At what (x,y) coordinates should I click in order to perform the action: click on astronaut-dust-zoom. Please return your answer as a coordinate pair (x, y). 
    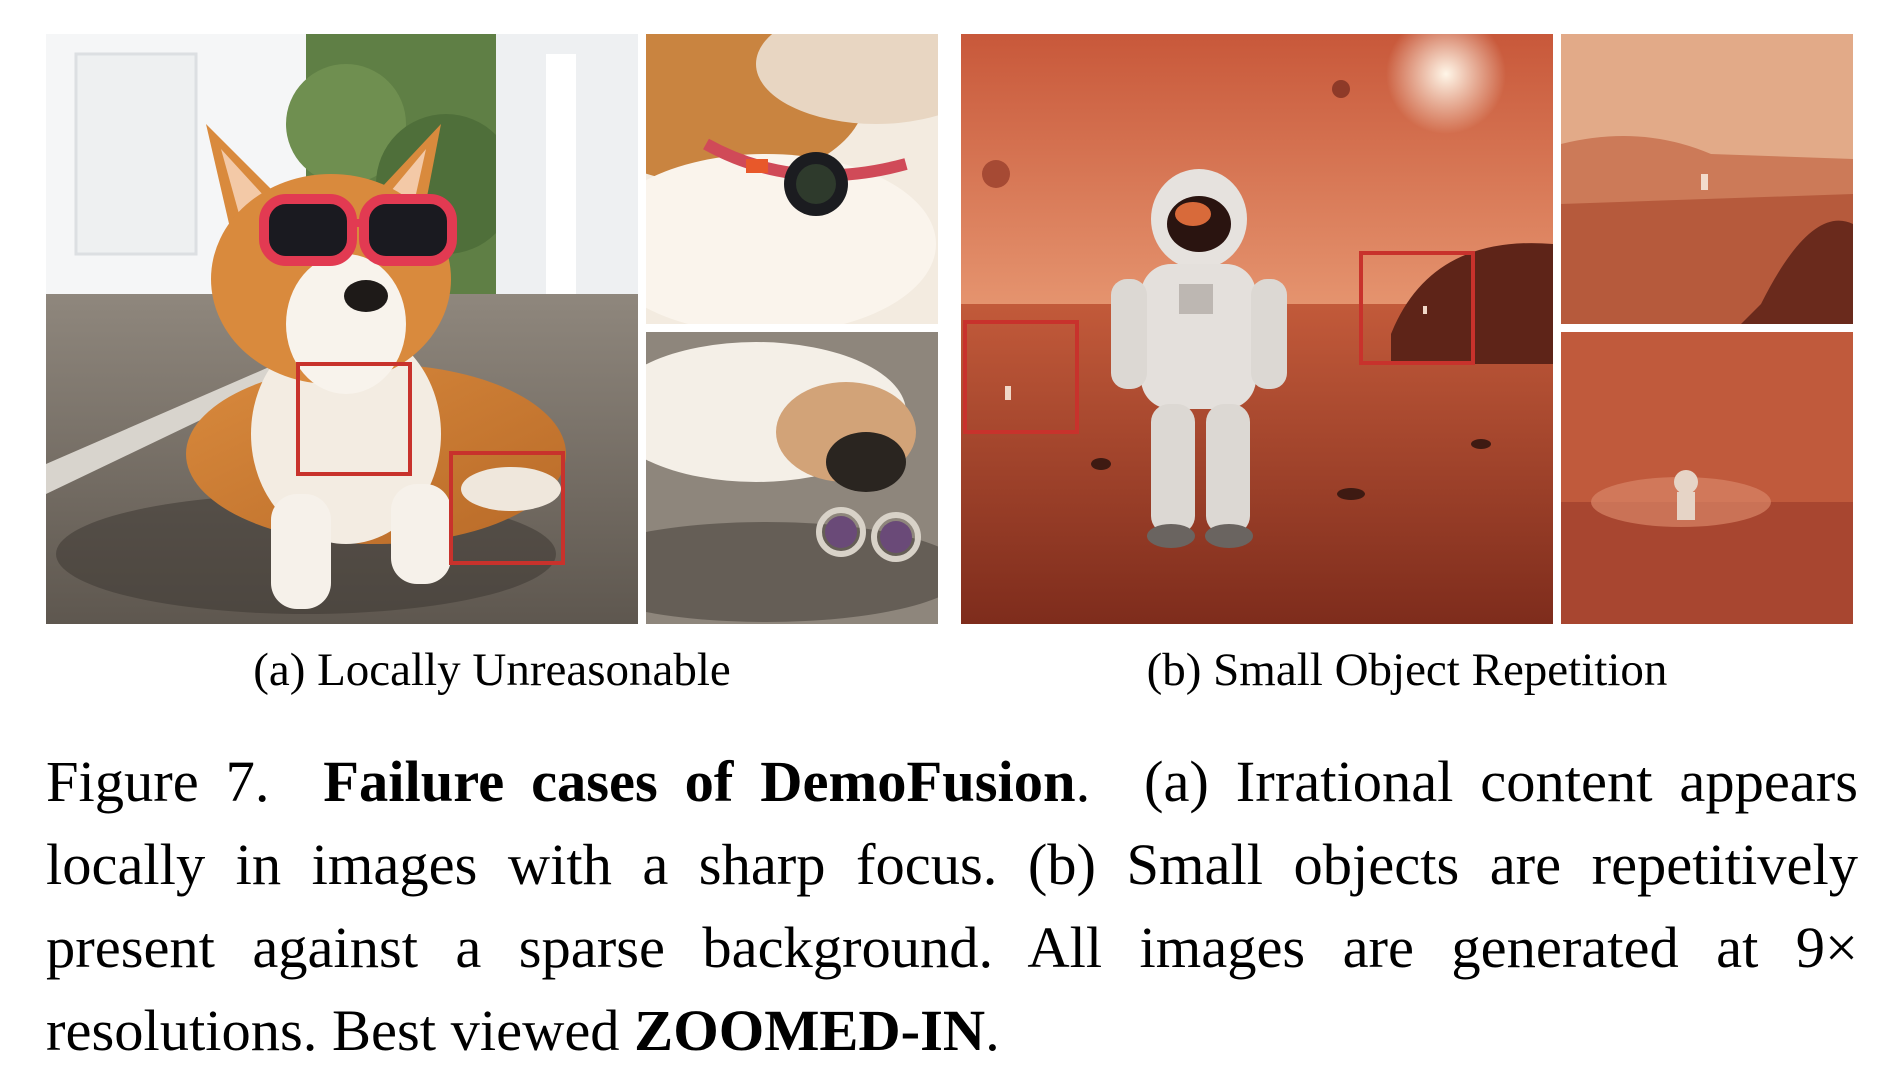
    Looking at the image, I should click on (1707, 478).